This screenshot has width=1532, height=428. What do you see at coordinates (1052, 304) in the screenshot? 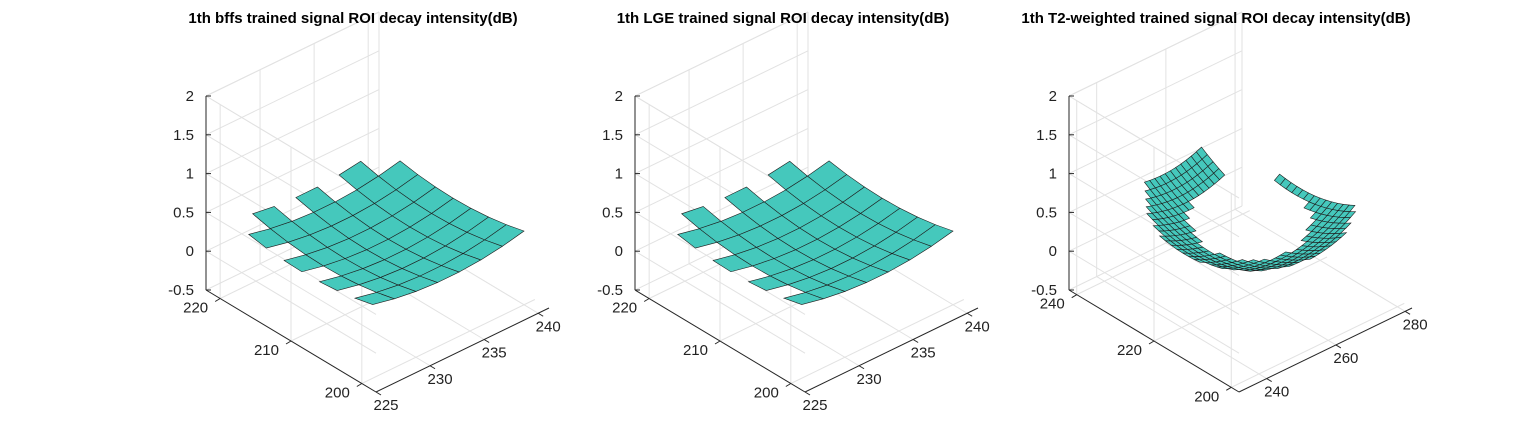
I see `y-tick-label: 240` at bounding box center [1052, 304].